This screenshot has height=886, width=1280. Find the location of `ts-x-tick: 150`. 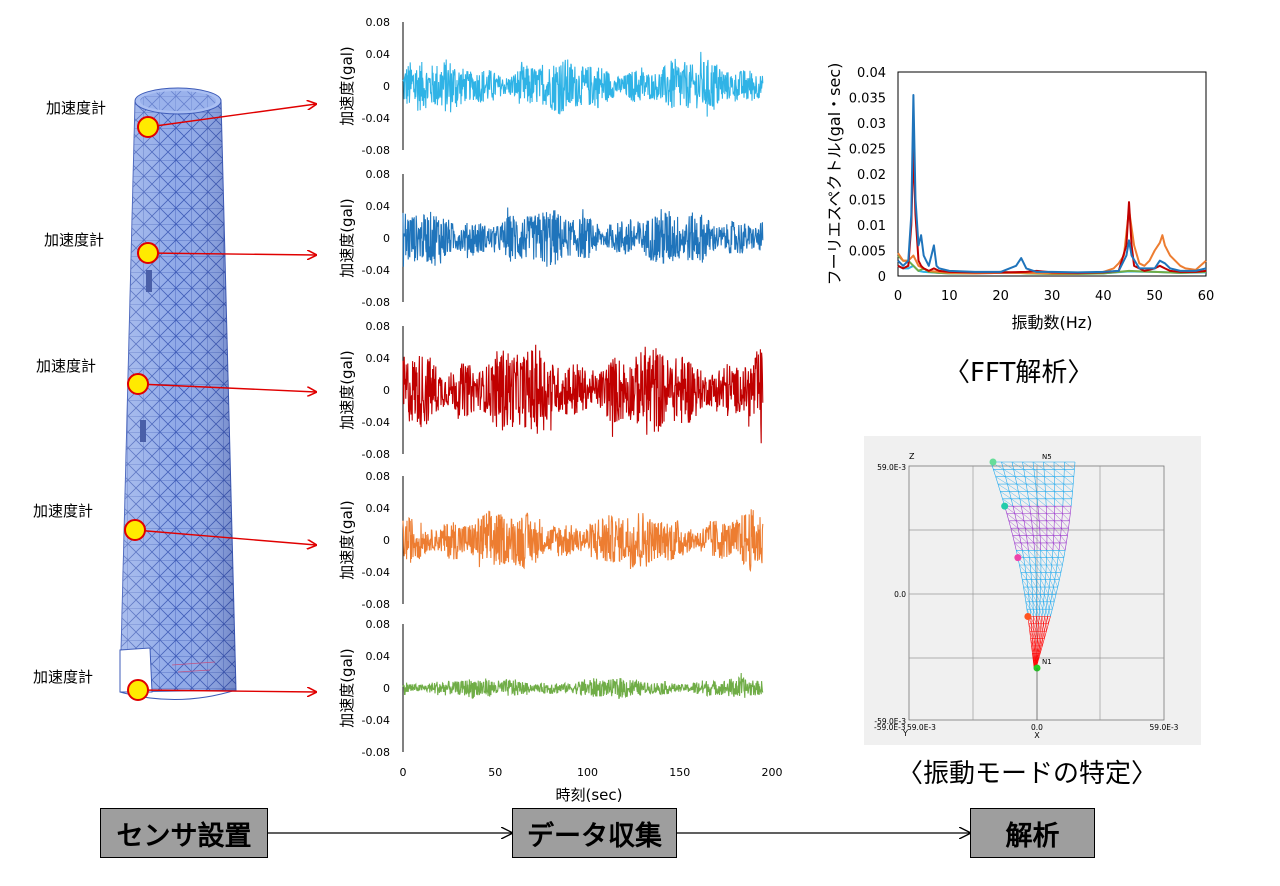

ts-x-tick: 150 is located at coordinates (679, 772).